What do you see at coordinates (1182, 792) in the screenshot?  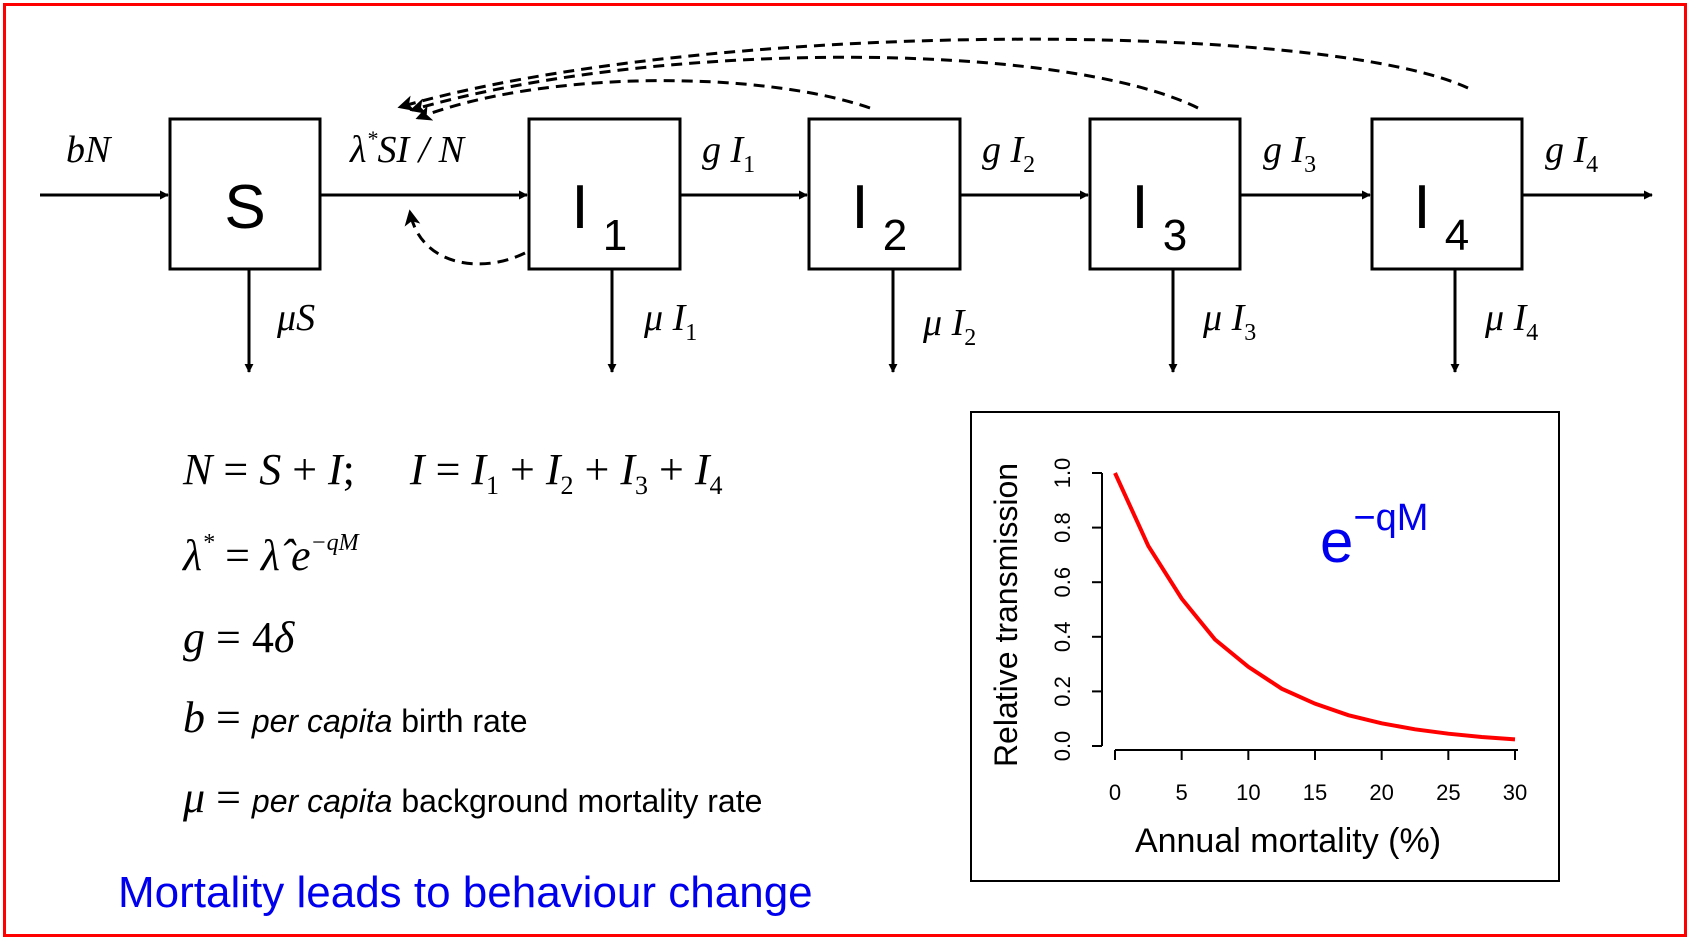 I see `x-tick-label: 5` at bounding box center [1182, 792].